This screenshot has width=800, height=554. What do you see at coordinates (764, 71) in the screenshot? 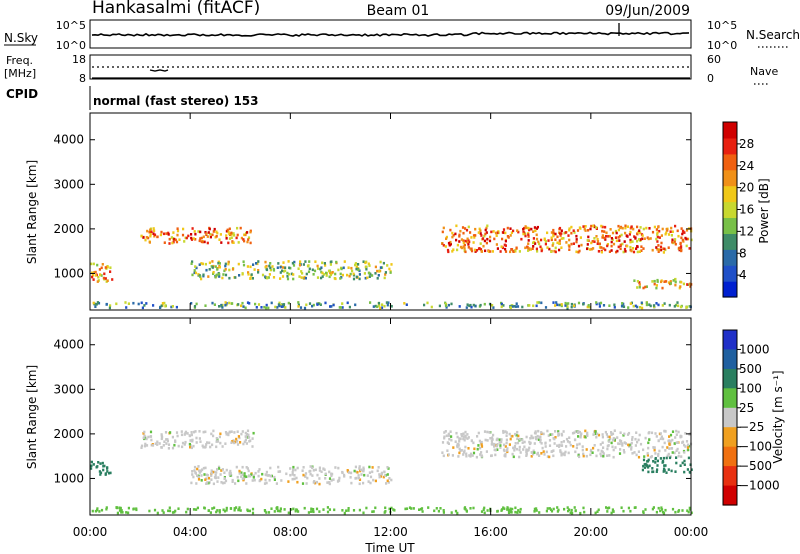
I see `nave-label: Nave` at bounding box center [764, 71].